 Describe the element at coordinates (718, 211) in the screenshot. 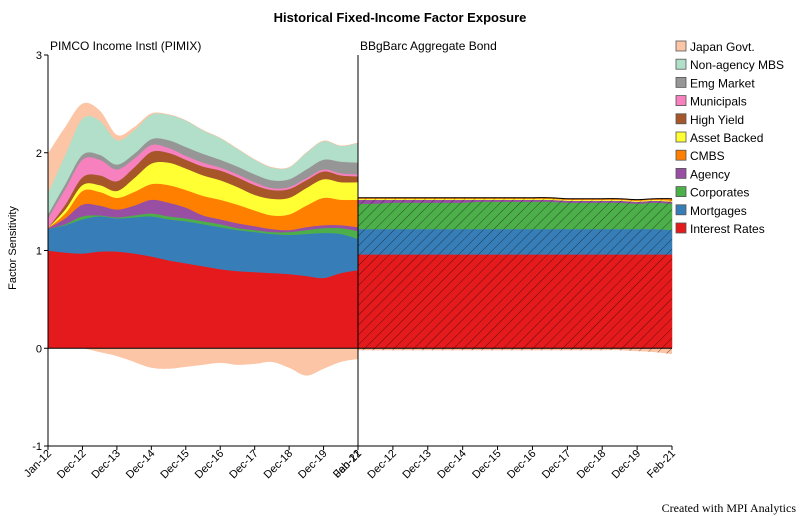

I see `legend-label-mortgages: Mortgages` at that location.